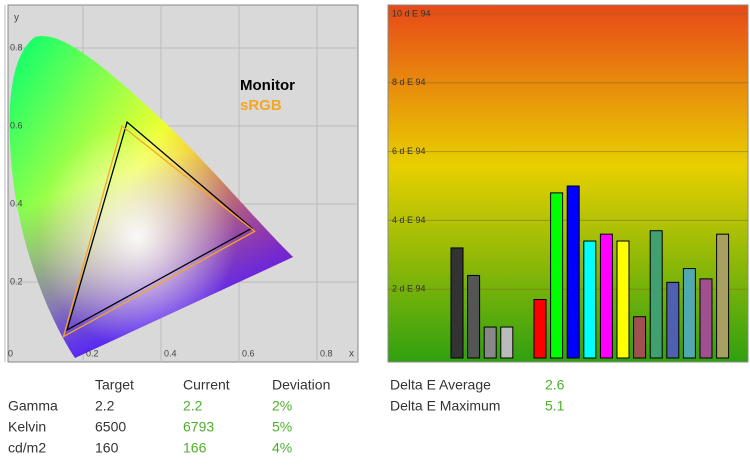 Image resolution: width=750 pixels, height=471 pixels. I want to click on cell: 6793, so click(198, 427).